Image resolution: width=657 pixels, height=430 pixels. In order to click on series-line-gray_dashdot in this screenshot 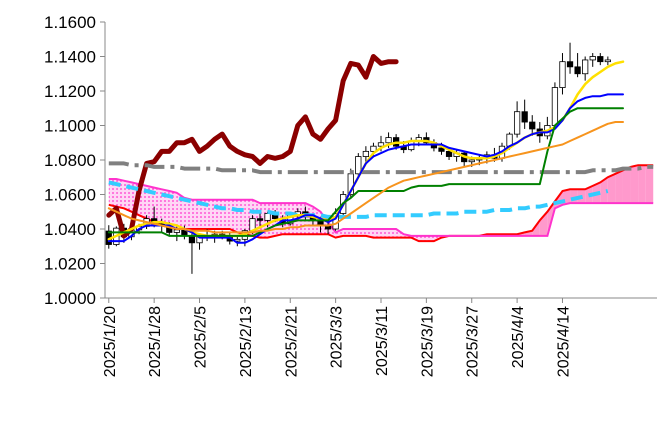, I will do `click(381, 168)`.